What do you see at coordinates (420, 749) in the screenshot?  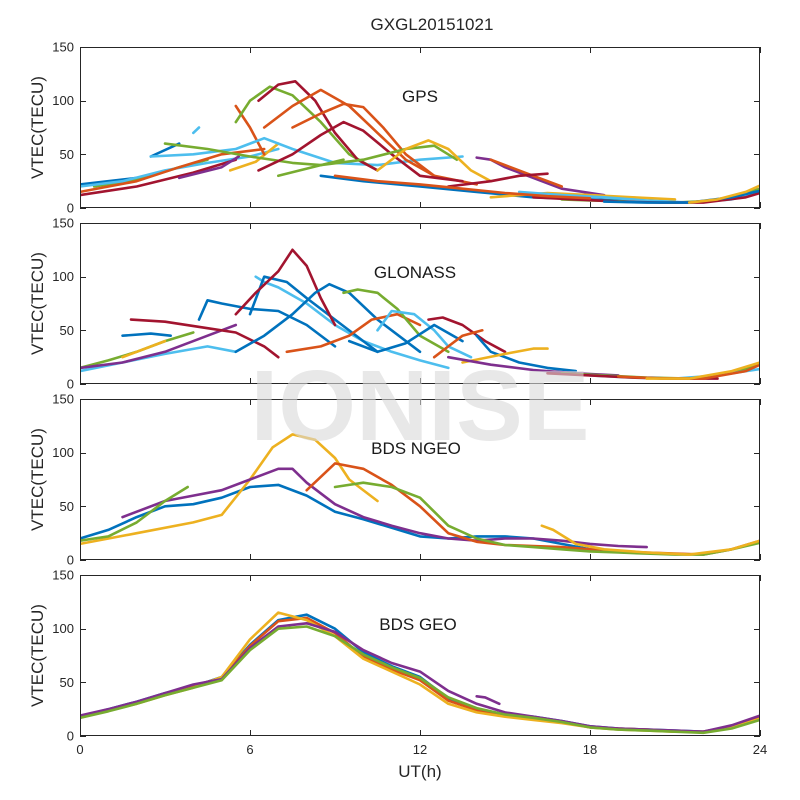 I see `x-tick-label: 12` at bounding box center [420, 749].